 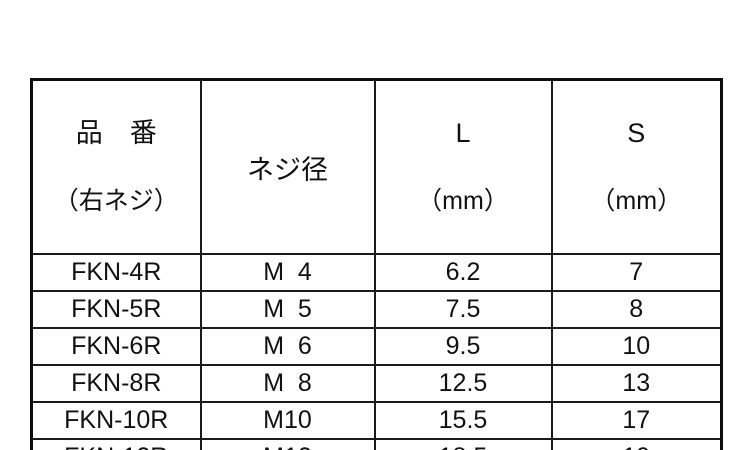 I want to click on length-l-cell: 15.5, so click(x=463, y=420).